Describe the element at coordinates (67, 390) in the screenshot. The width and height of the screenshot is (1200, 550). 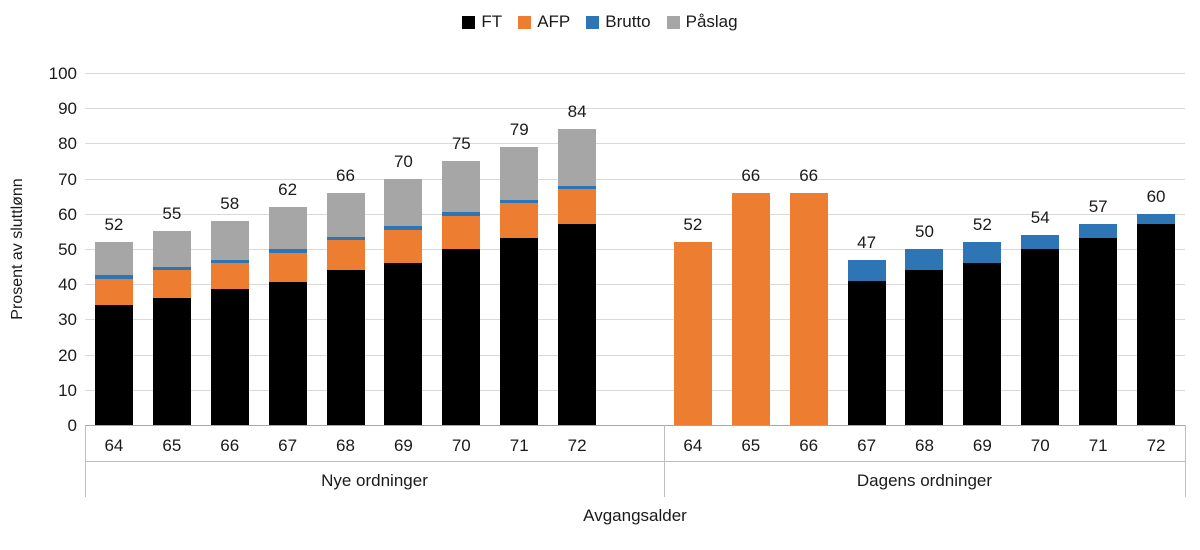
I see `y-tick-label: 10` at that location.